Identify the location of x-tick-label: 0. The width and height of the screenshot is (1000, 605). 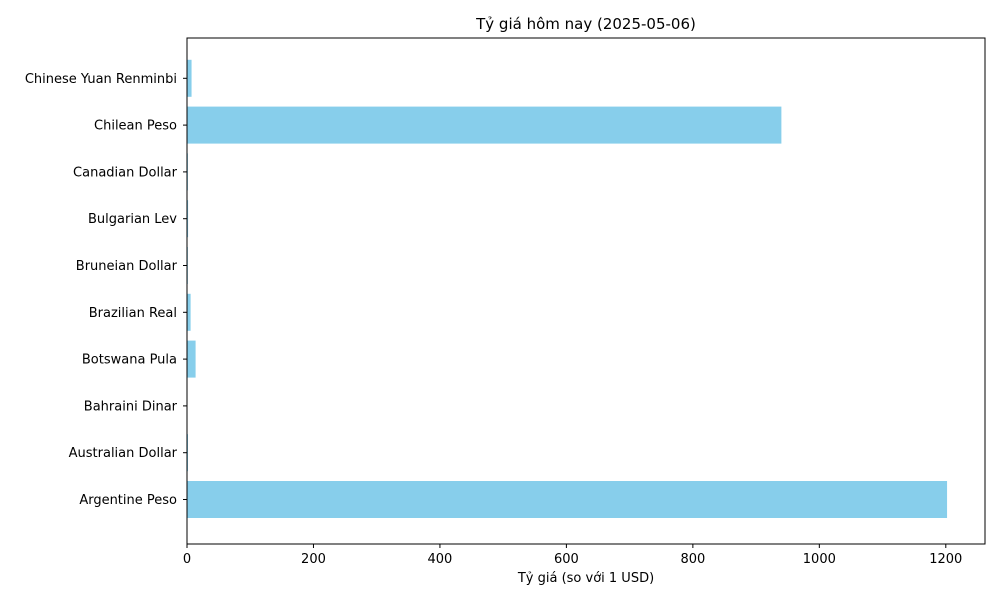
(187, 559).